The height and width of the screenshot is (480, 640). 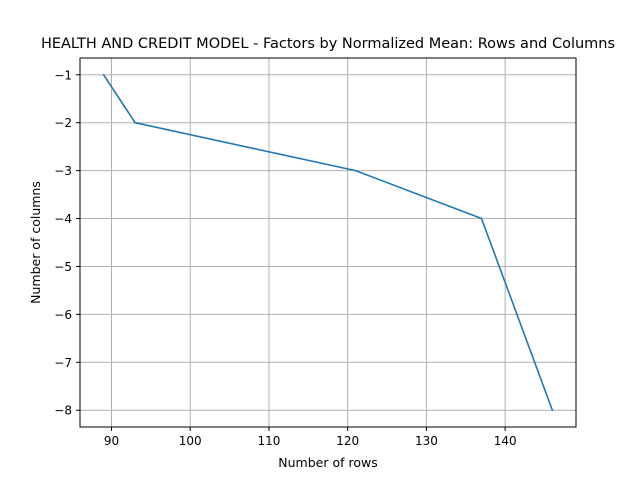 What do you see at coordinates (347, 441) in the screenshot?
I see `x-tick-label: 120` at bounding box center [347, 441].